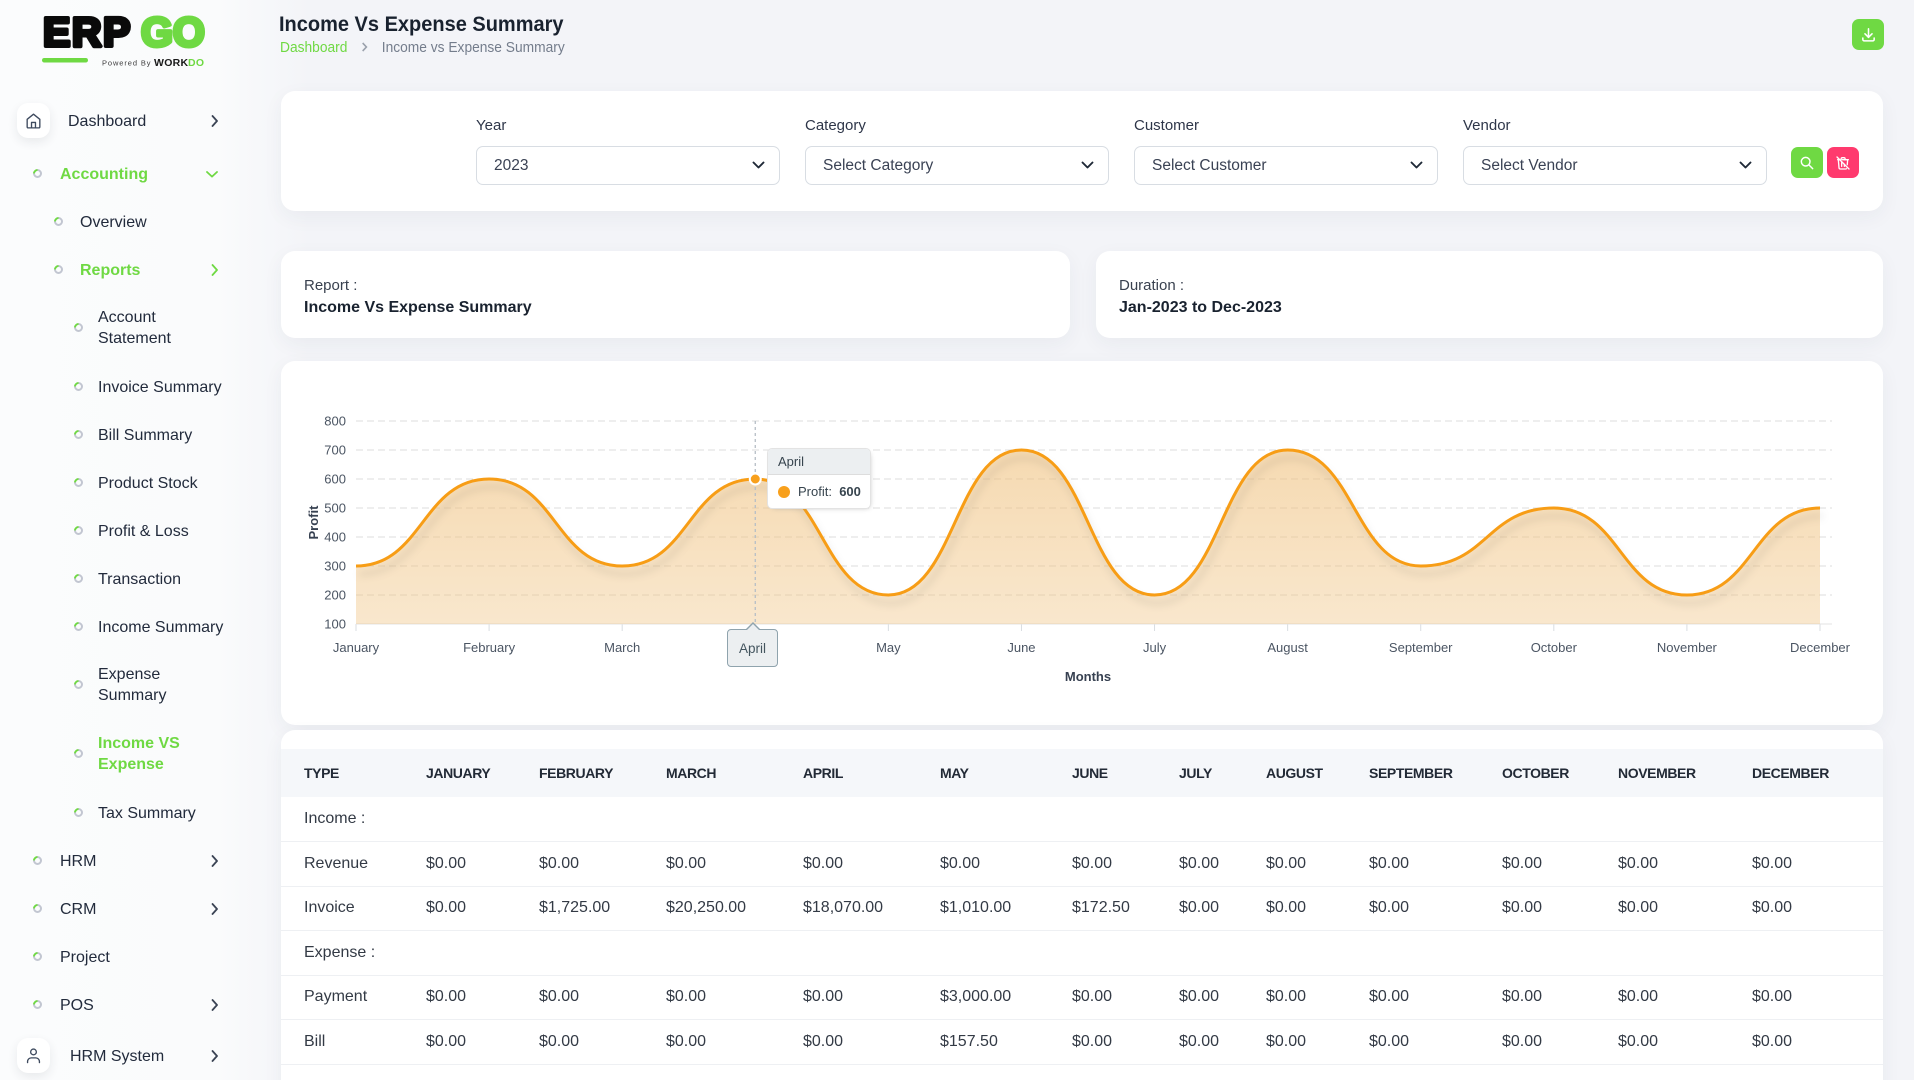 Image resolution: width=1914 pixels, height=1080 pixels. I want to click on svg-text: July, so click(1155, 647).